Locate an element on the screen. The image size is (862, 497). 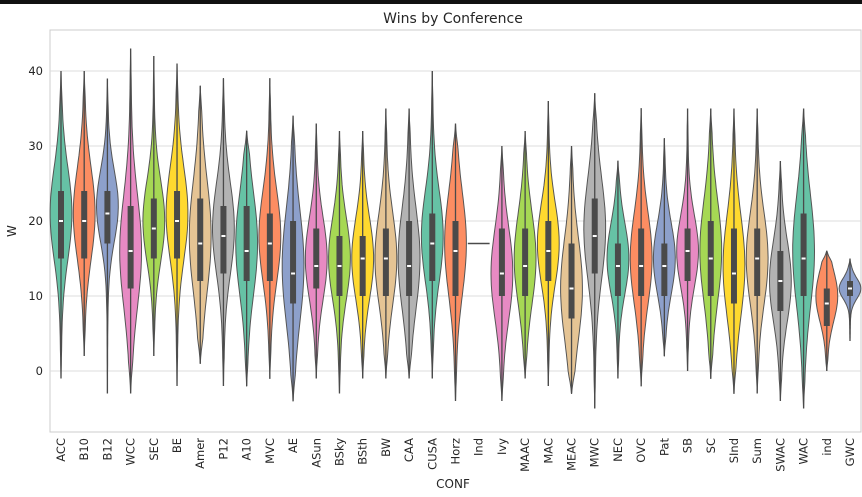
x-tick-label: MAC is located at coordinates (548, 451).